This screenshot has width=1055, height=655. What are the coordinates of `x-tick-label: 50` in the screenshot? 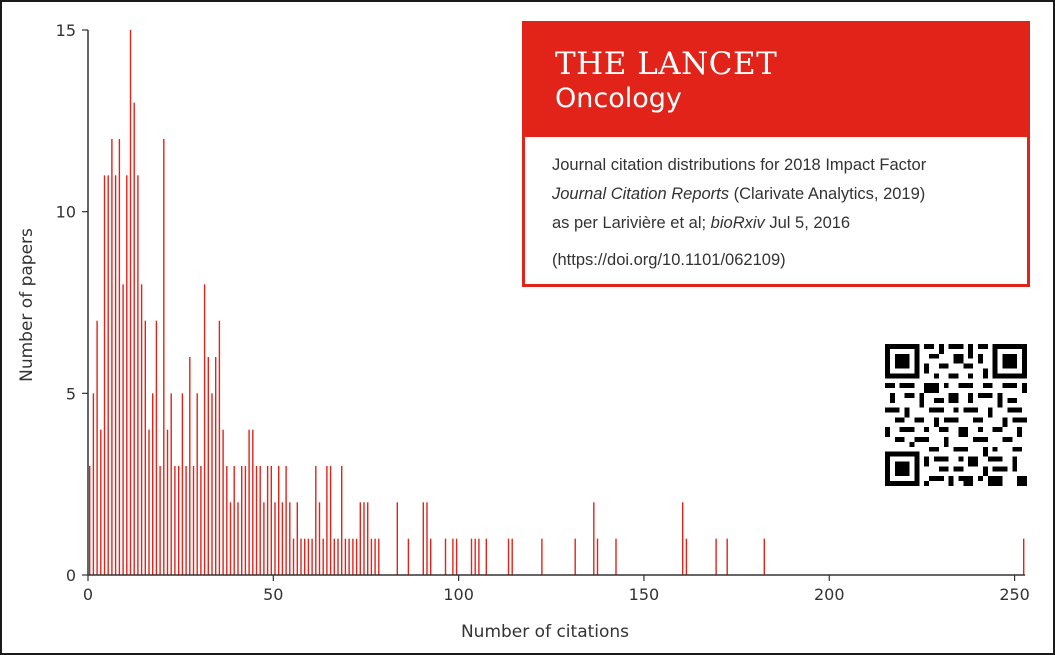 It's located at (273, 594).